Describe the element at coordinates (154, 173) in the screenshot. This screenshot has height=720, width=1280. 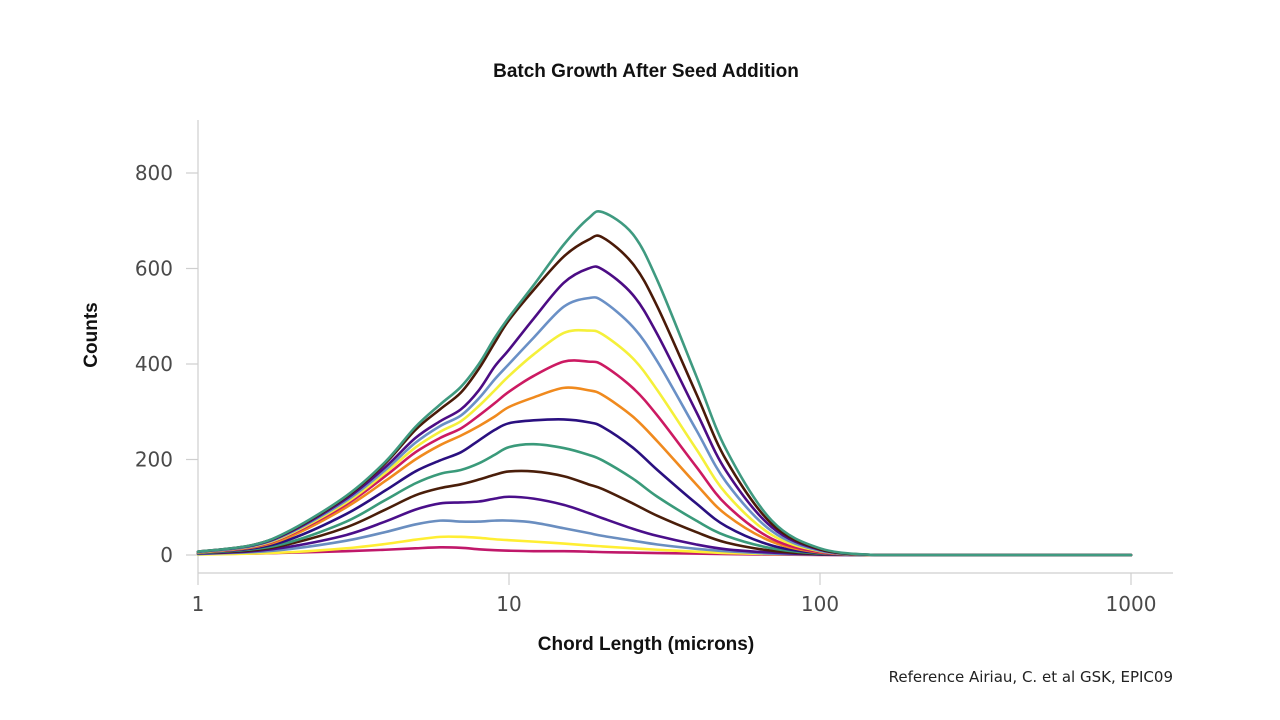
I see `y-tick-label: 800` at that location.